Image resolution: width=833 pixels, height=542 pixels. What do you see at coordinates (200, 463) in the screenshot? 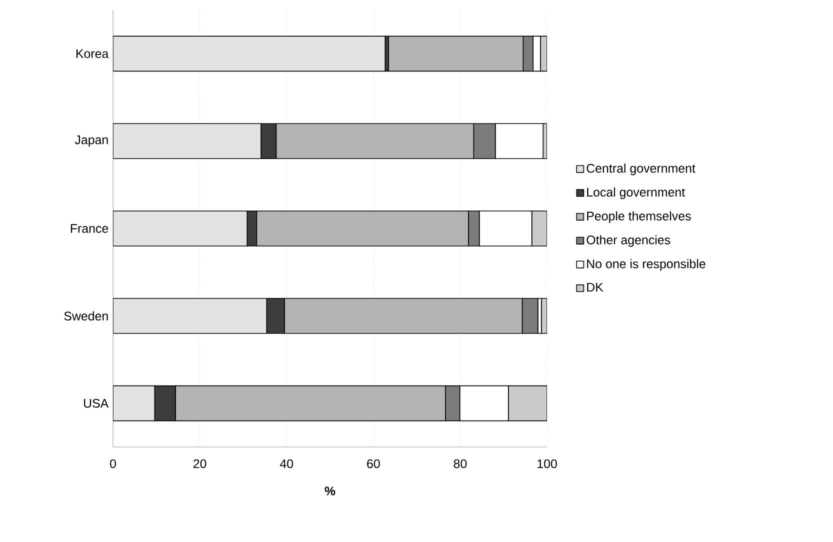
I see `x-tick-label: 20` at bounding box center [200, 463].